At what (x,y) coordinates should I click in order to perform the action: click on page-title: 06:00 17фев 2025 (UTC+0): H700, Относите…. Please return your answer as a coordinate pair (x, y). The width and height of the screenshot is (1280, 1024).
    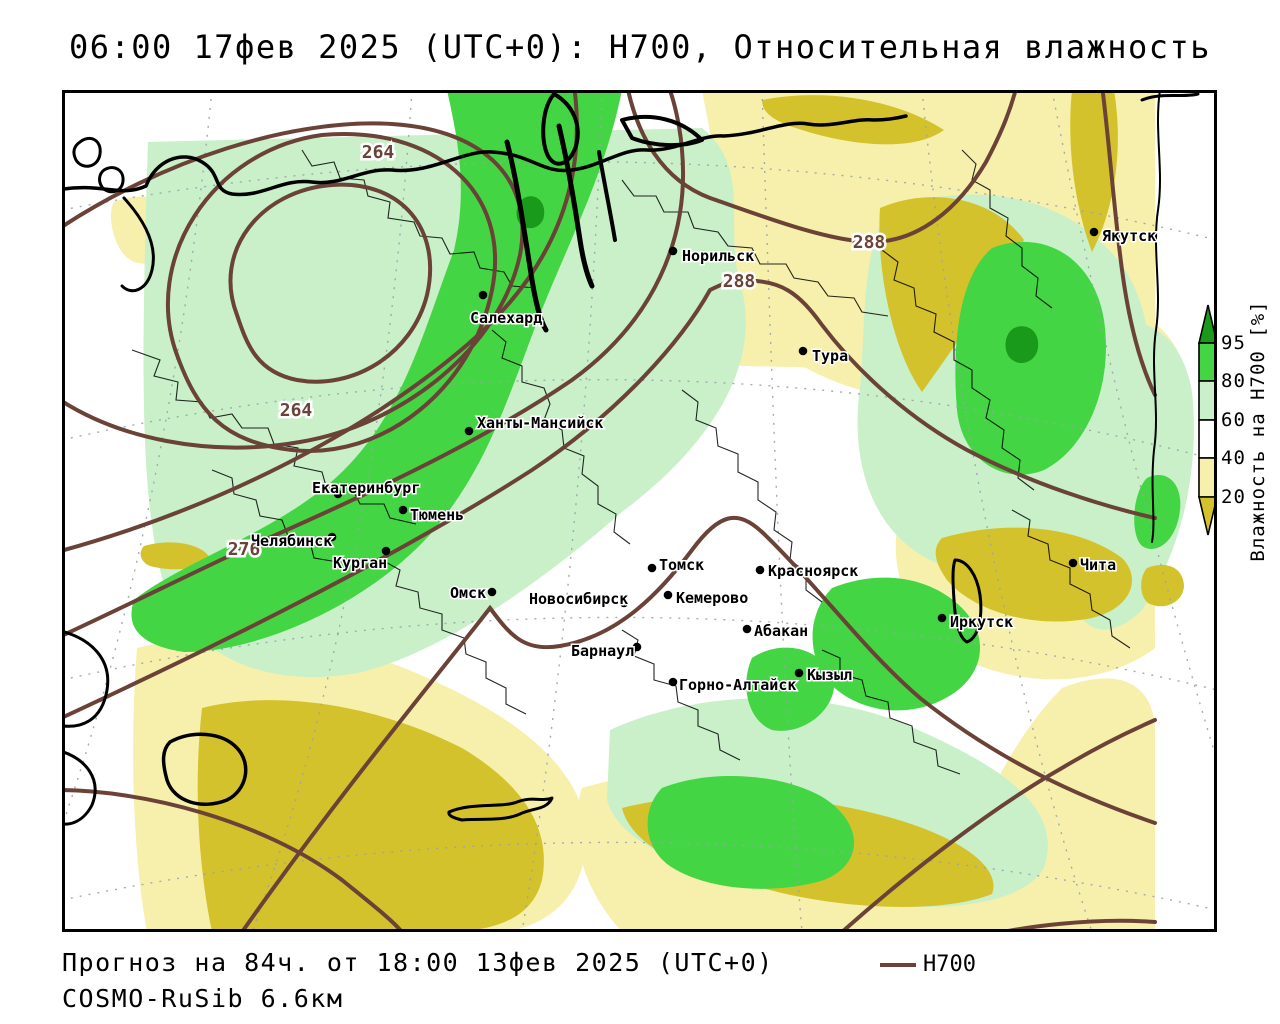
    Looking at the image, I should click on (640, 47).